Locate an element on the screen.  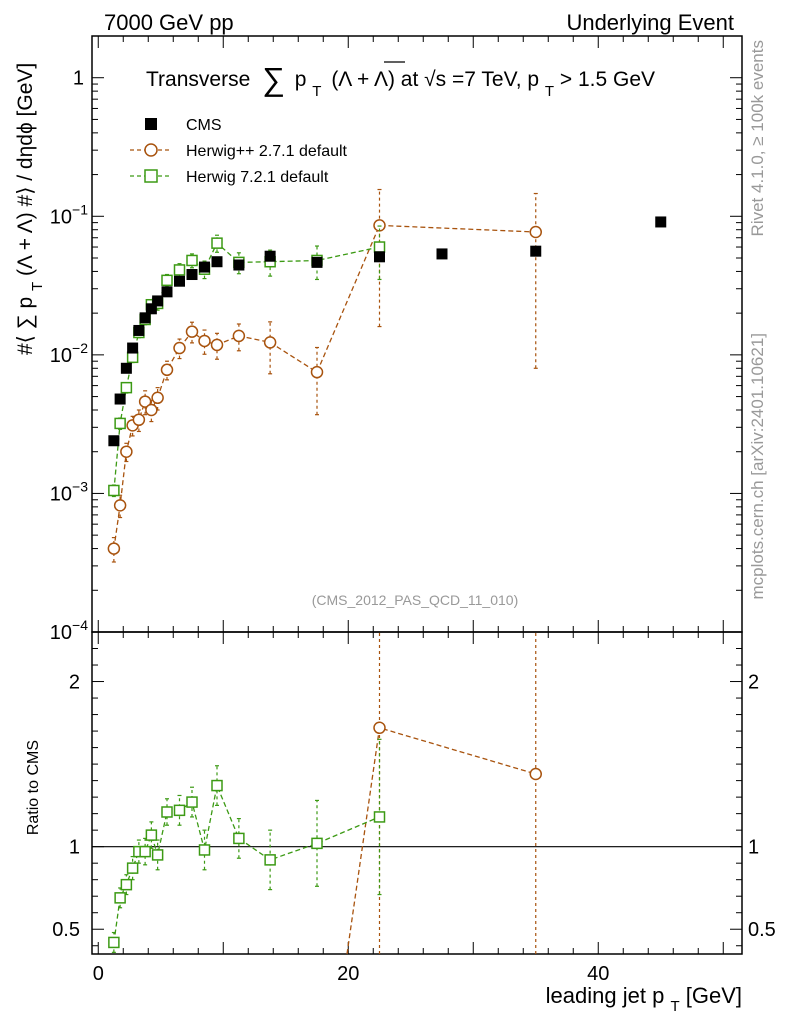
title-prefix: Transverse is located at coordinates (198, 79).